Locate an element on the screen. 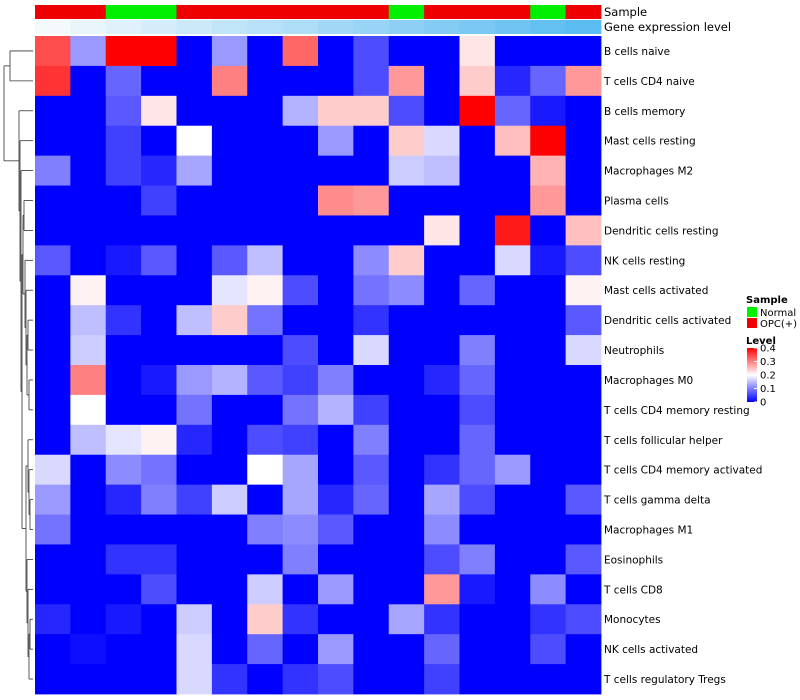 Image resolution: width=800 pixels, height=700 pixels. expression-annot-cell is located at coordinates (548, 27).